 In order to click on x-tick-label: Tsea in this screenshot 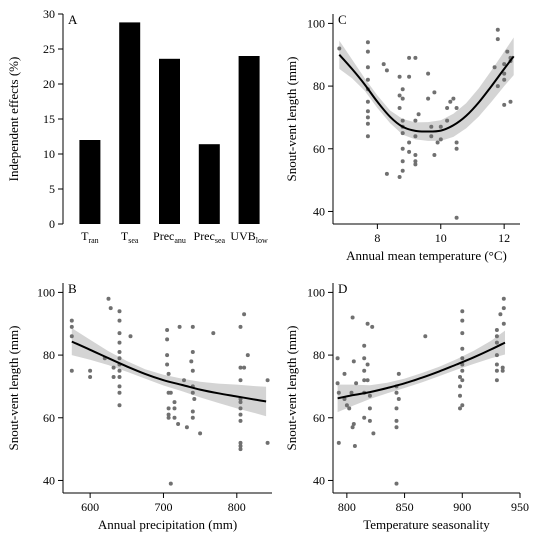, I will do `click(130, 237)`.